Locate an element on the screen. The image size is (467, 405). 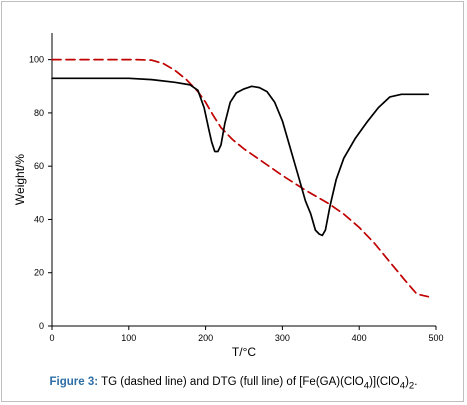
caption-subscript: 2 is located at coordinates (411, 386).